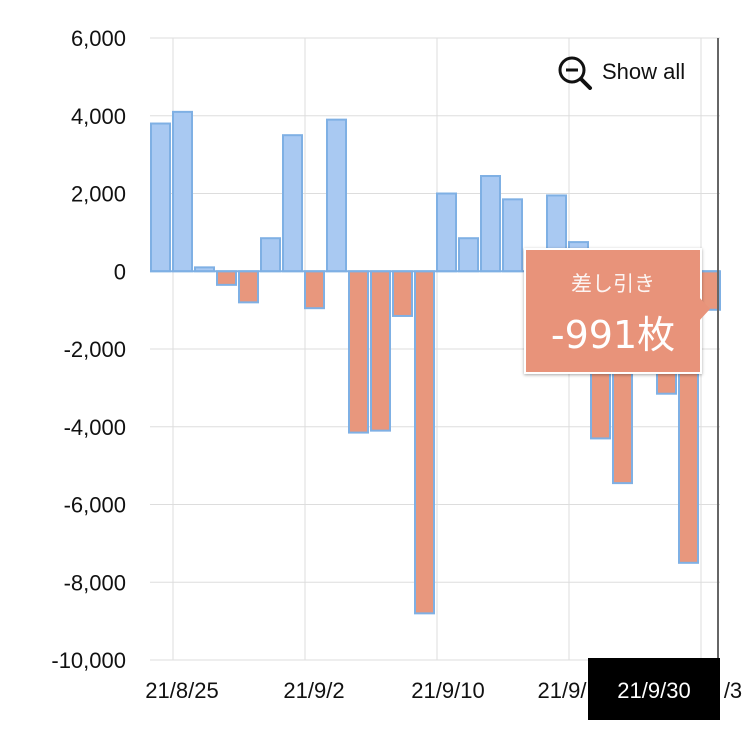  Describe the element at coordinates (447, 690) in the screenshot. I see `x-tick-label: 21/9/10` at that location.